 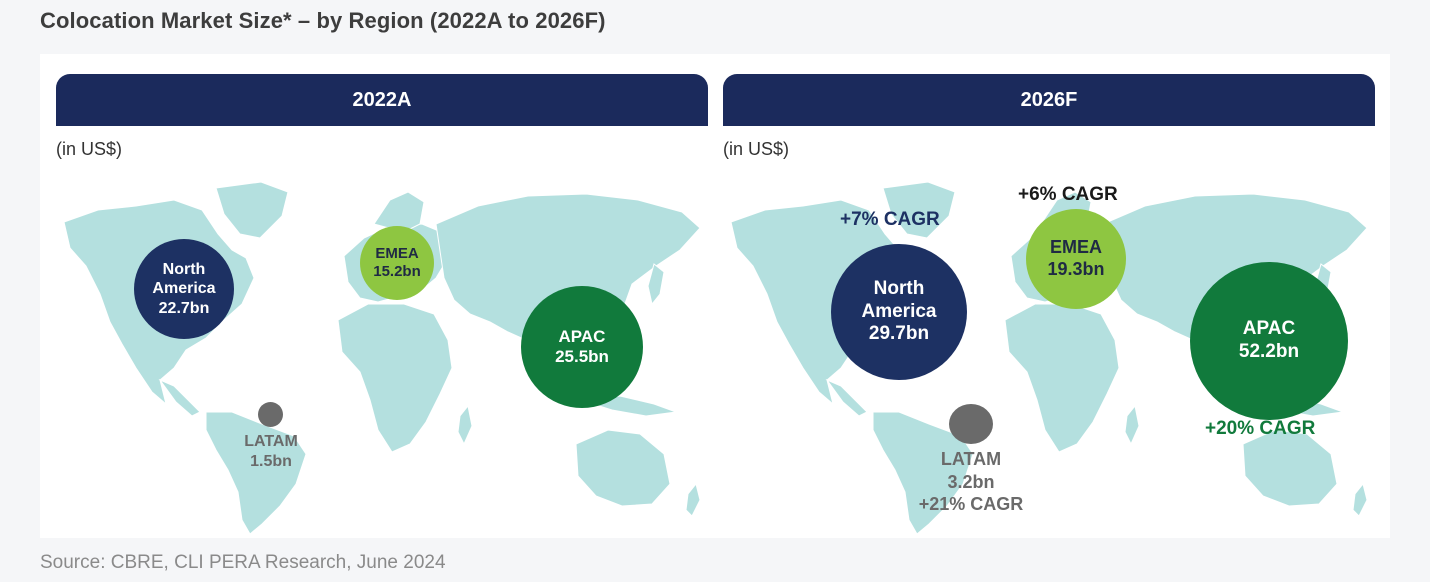 What do you see at coordinates (1260, 428) in the screenshot?
I see `apac-cagr: +20% CAGR` at bounding box center [1260, 428].